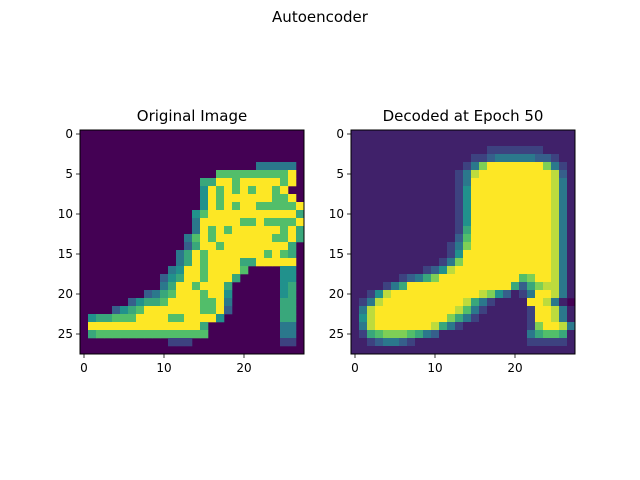  Describe the element at coordinates (340, 174) in the screenshot. I see `decoded-ytick-label: 5` at that location.